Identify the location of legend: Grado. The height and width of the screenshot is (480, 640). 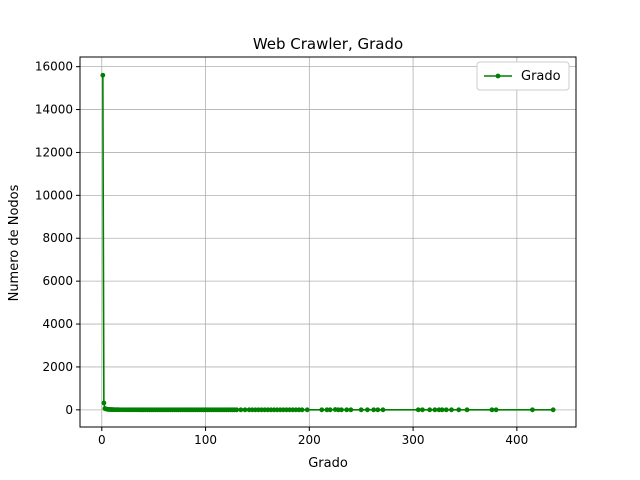
(523, 76).